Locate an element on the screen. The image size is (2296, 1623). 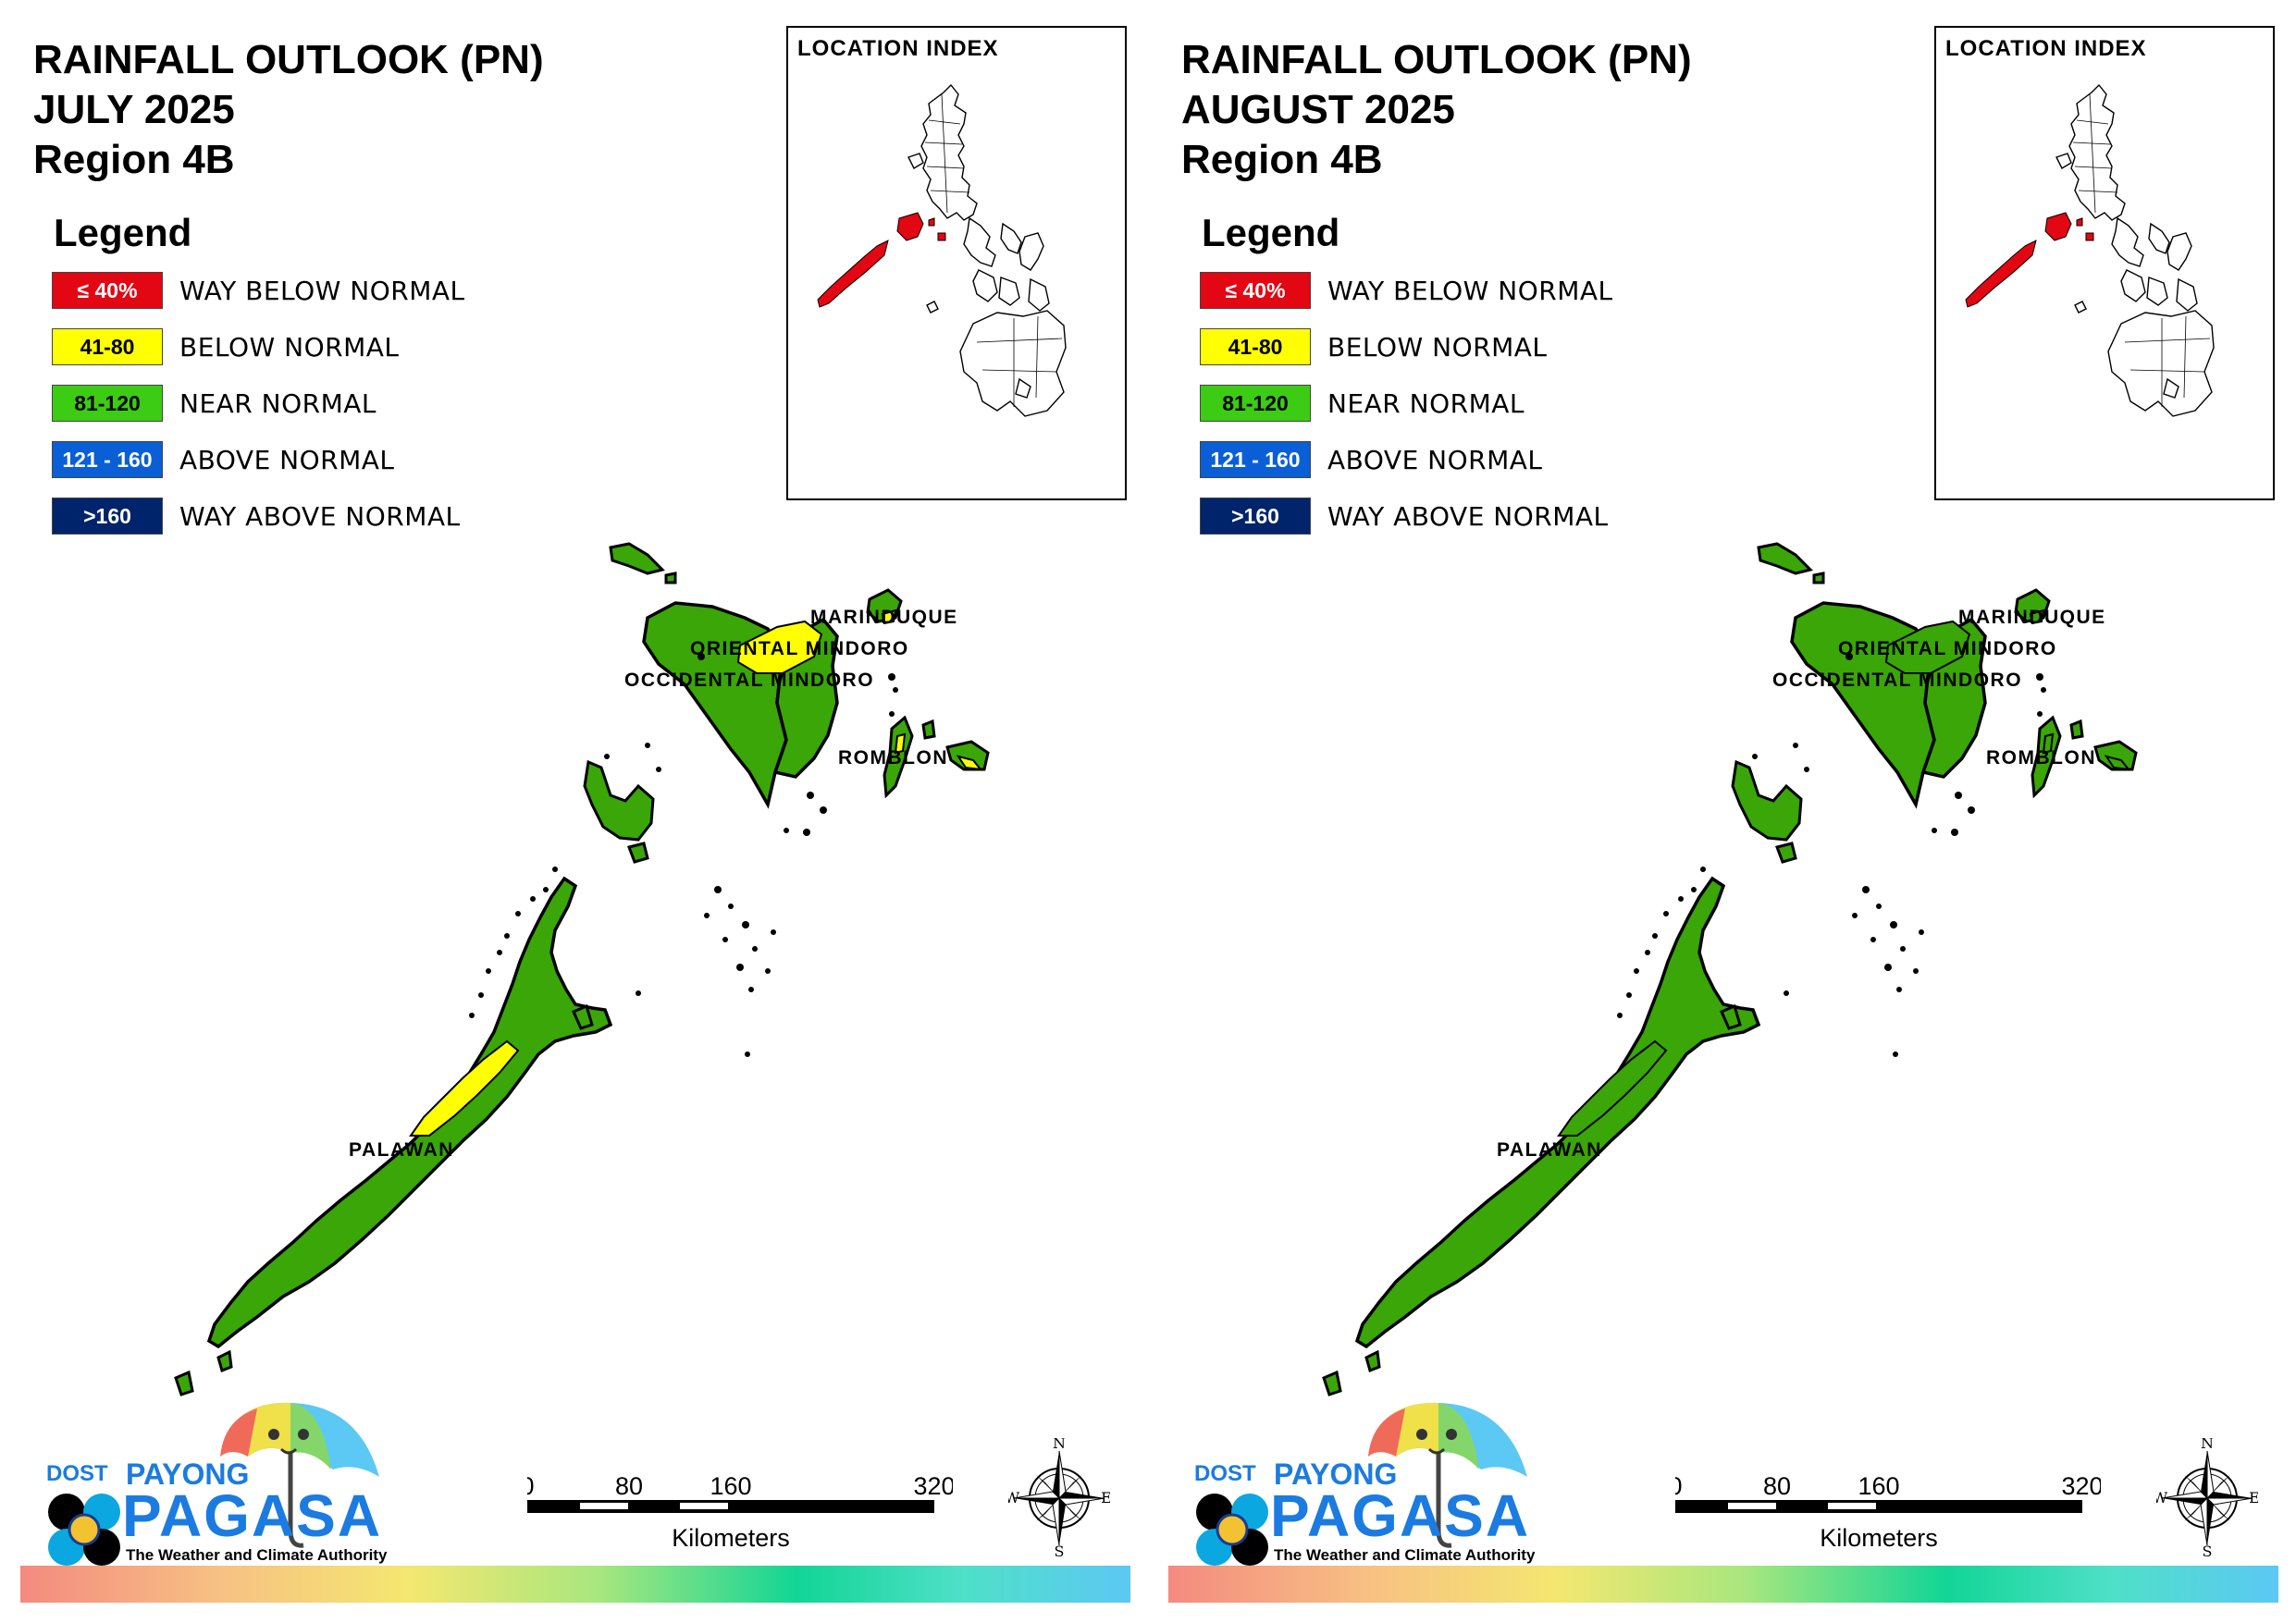
legend-swatch: ≤ 40% is located at coordinates (107, 290).